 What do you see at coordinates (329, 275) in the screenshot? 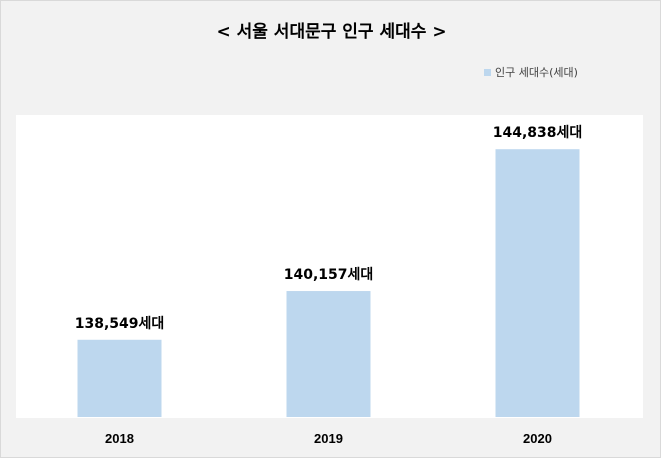
I see `data-label-2019: 140,157세대` at bounding box center [329, 275].